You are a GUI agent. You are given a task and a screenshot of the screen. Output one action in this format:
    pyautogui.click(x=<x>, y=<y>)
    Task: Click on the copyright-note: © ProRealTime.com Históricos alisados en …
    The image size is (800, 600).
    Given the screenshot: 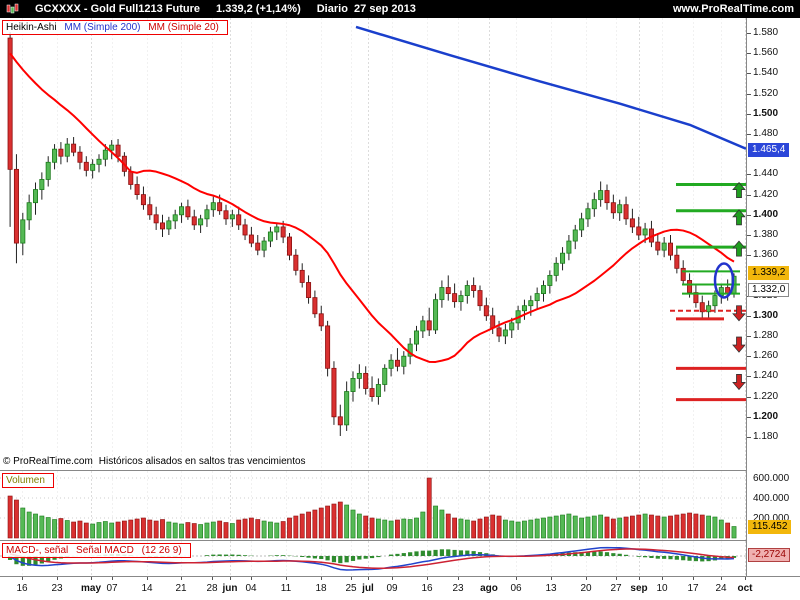 What is the action you would take?
    pyautogui.click(x=154, y=461)
    